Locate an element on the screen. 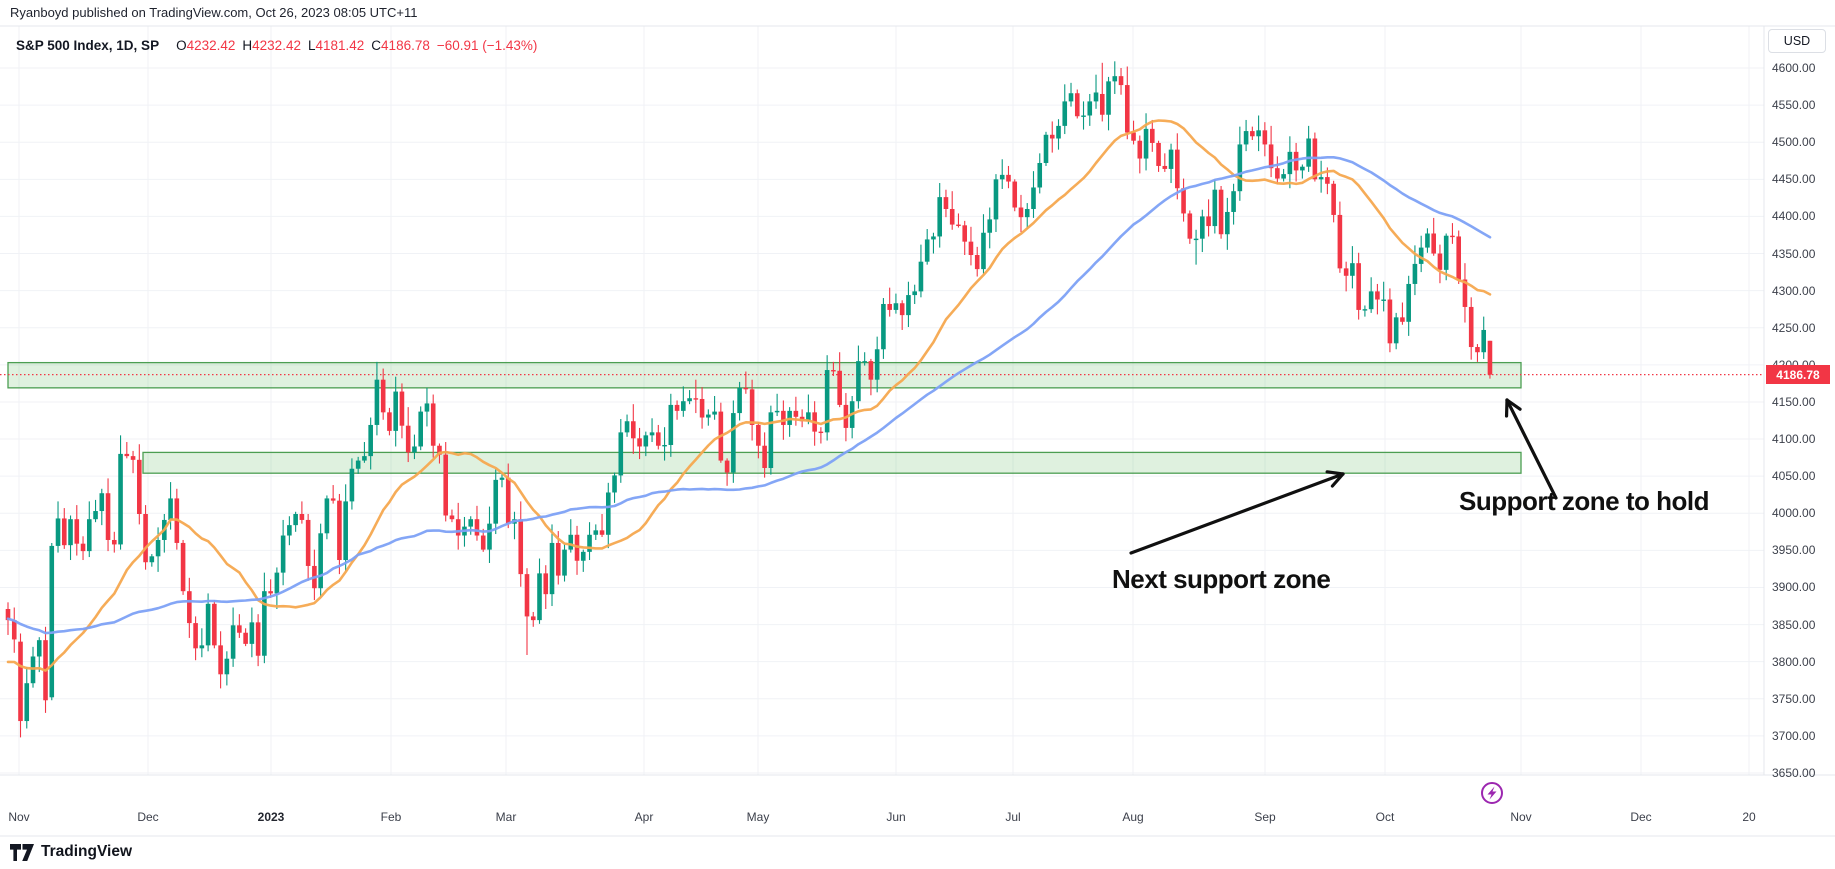 The image size is (1835, 869). price-axis-label: 4450.00 is located at coordinates (1794, 179).